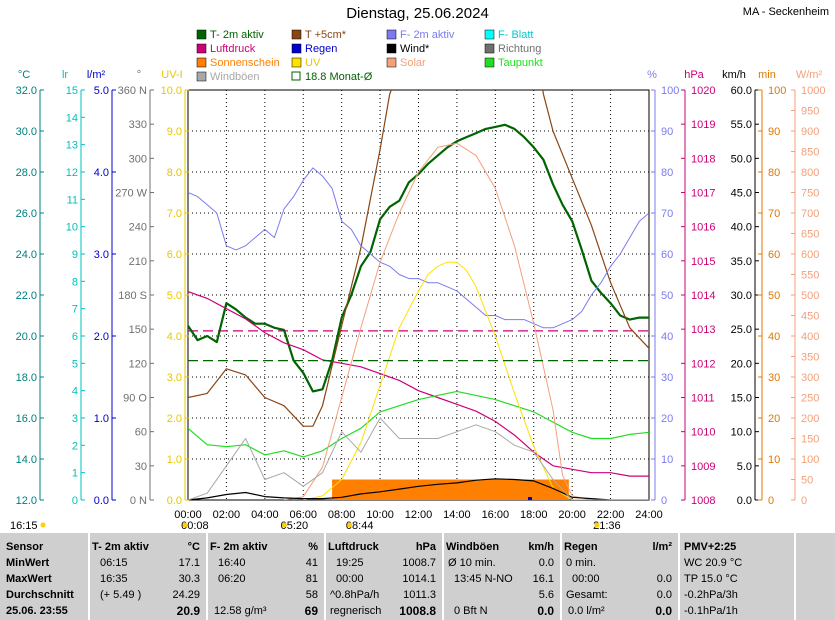  Describe the element at coordinates (26, 460) in the screenshot. I see `axis-label-temp: 14.0` at that location.